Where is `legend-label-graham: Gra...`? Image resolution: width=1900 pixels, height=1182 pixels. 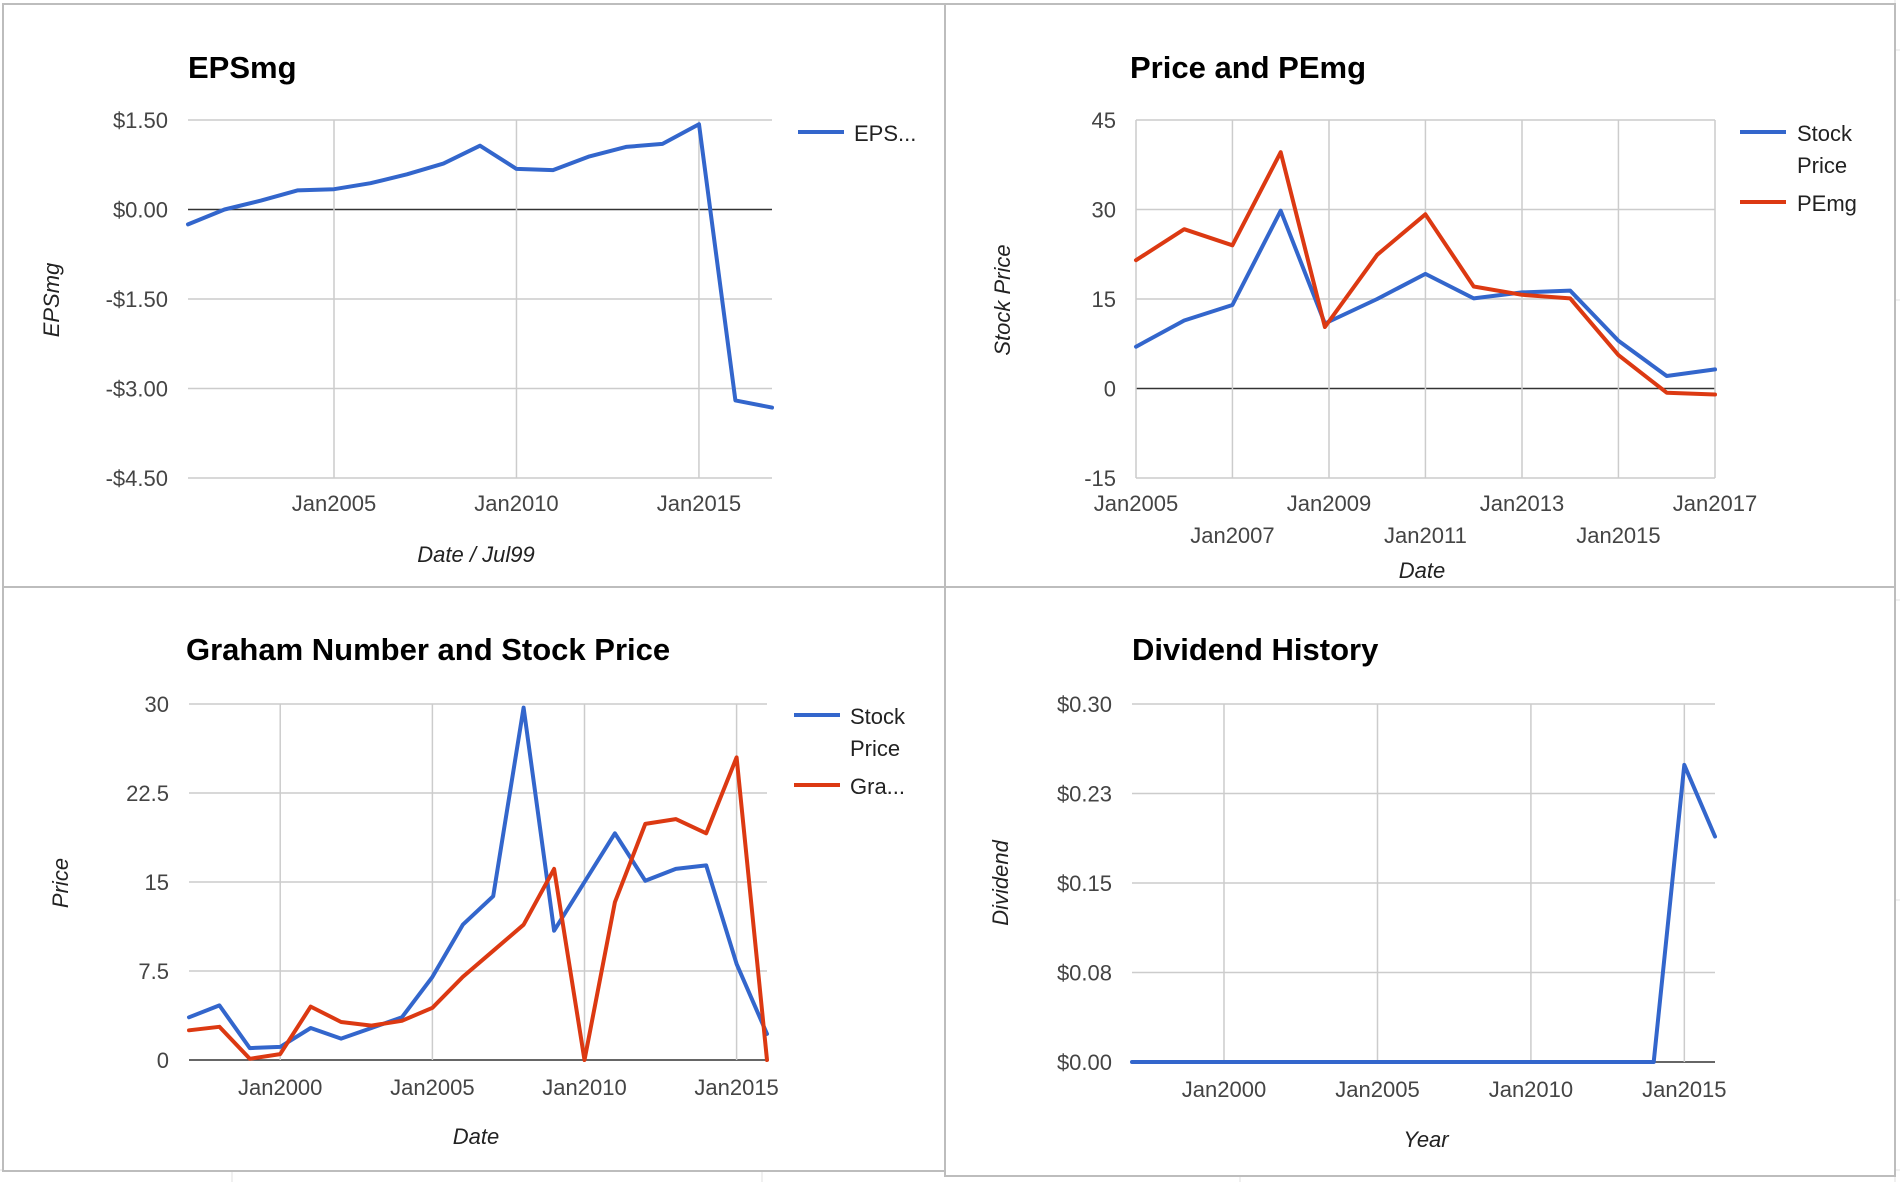 legend-label-graham: Gra... is located at coordinates (877, 786).